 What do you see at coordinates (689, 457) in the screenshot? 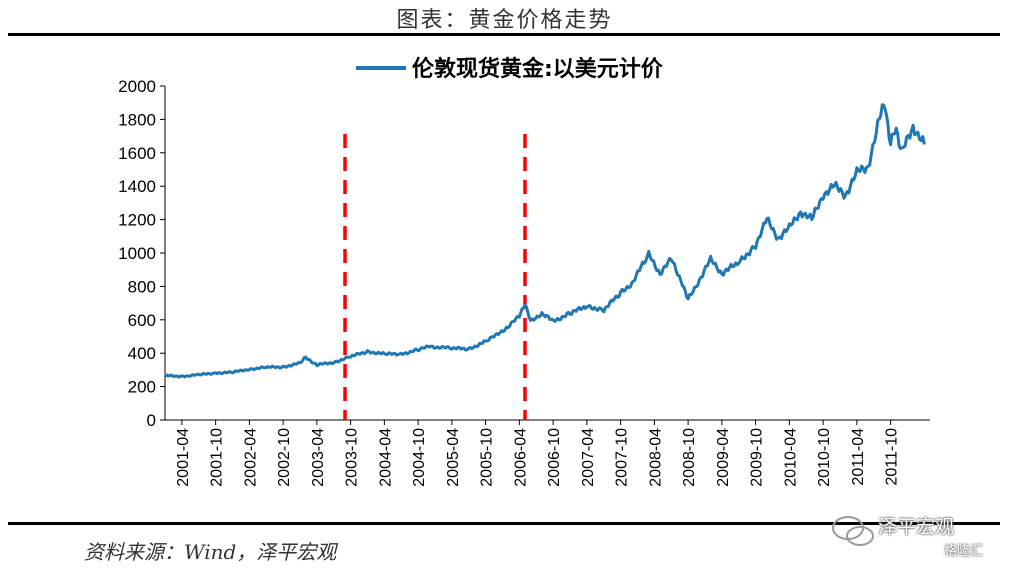
I see `x-tick-label: 2008-10` at bounding box center [689, 457].